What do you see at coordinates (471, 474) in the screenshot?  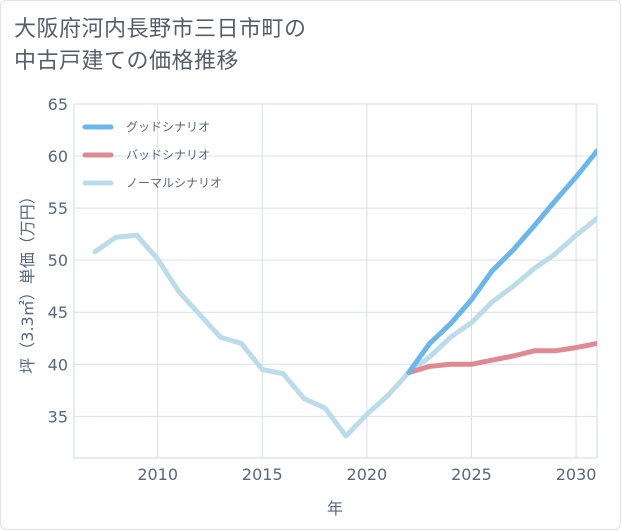 I see `x-tick-label: 2025` at bounding box center [471, 474].